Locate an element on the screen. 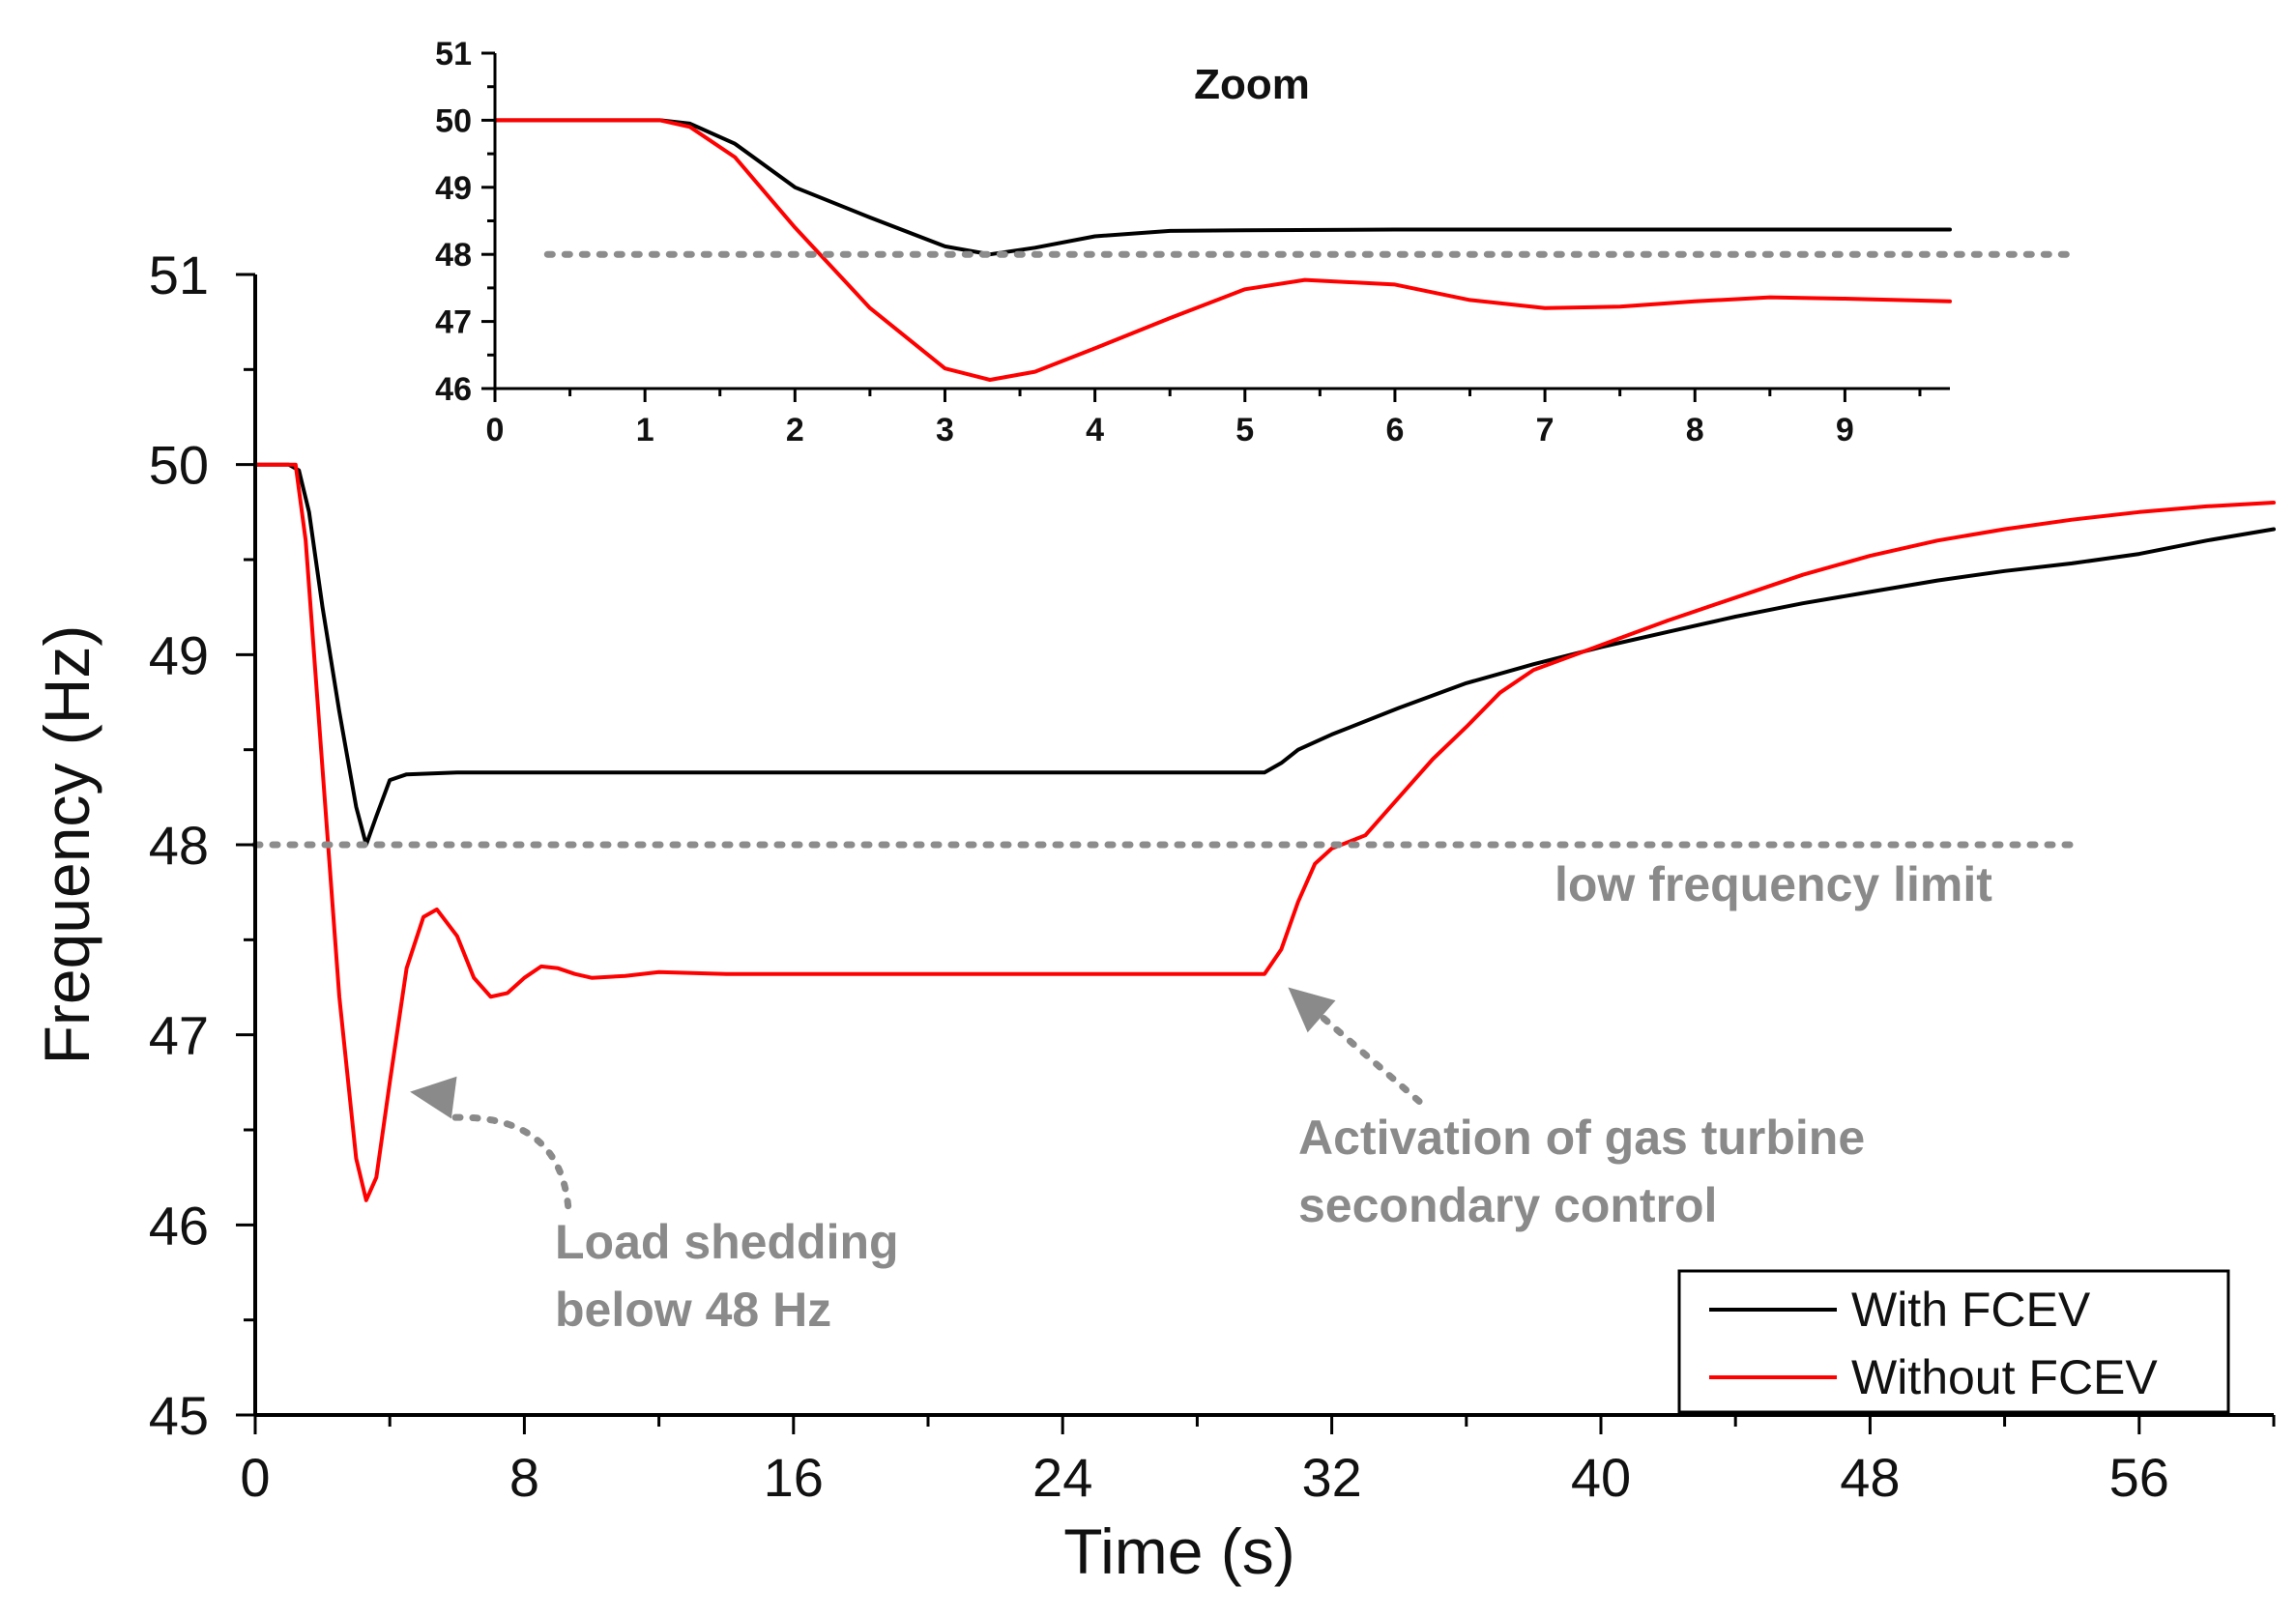 This screenshot has height=1617, width=2296. zoom-title: Zoom is located at coordinates (1252, 84).